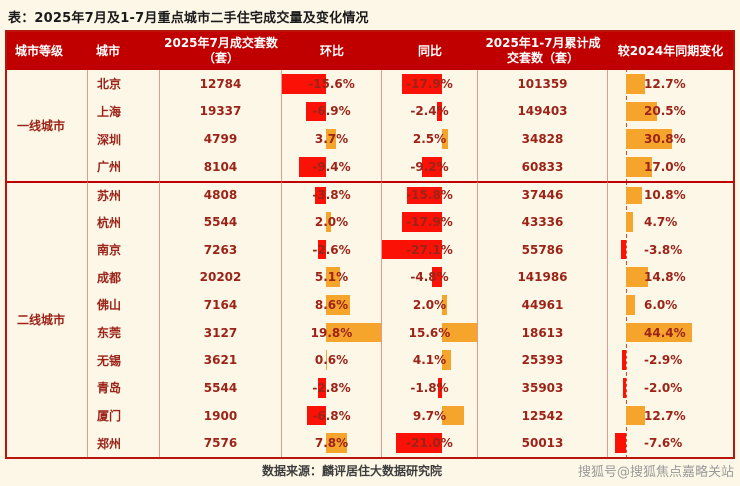 The width and height of the screenshot is (740, 486). I want to click on cum_change-value: -2.9%, so click(663, 360).